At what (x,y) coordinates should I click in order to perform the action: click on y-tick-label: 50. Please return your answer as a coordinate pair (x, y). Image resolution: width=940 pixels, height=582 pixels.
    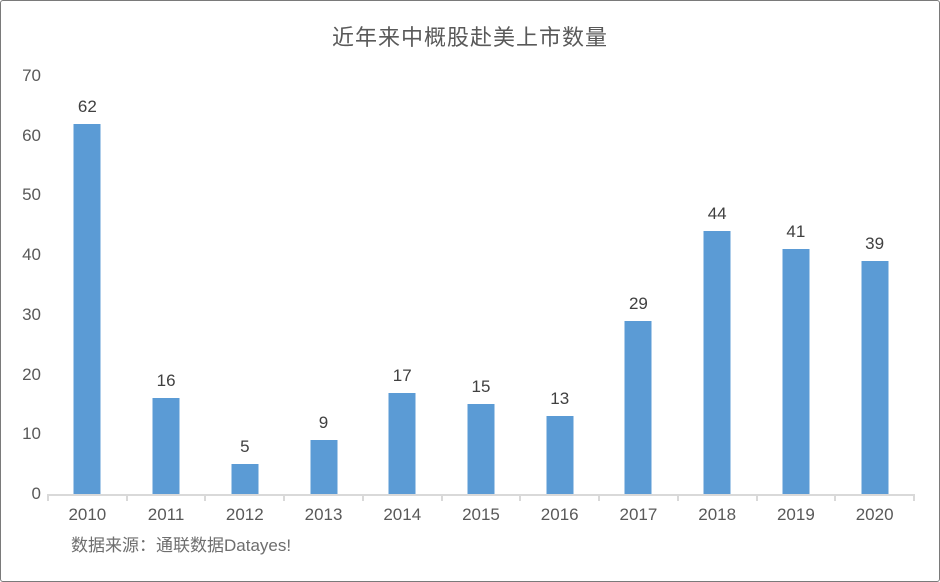
    Looking at the image, I should click on (31, 195).